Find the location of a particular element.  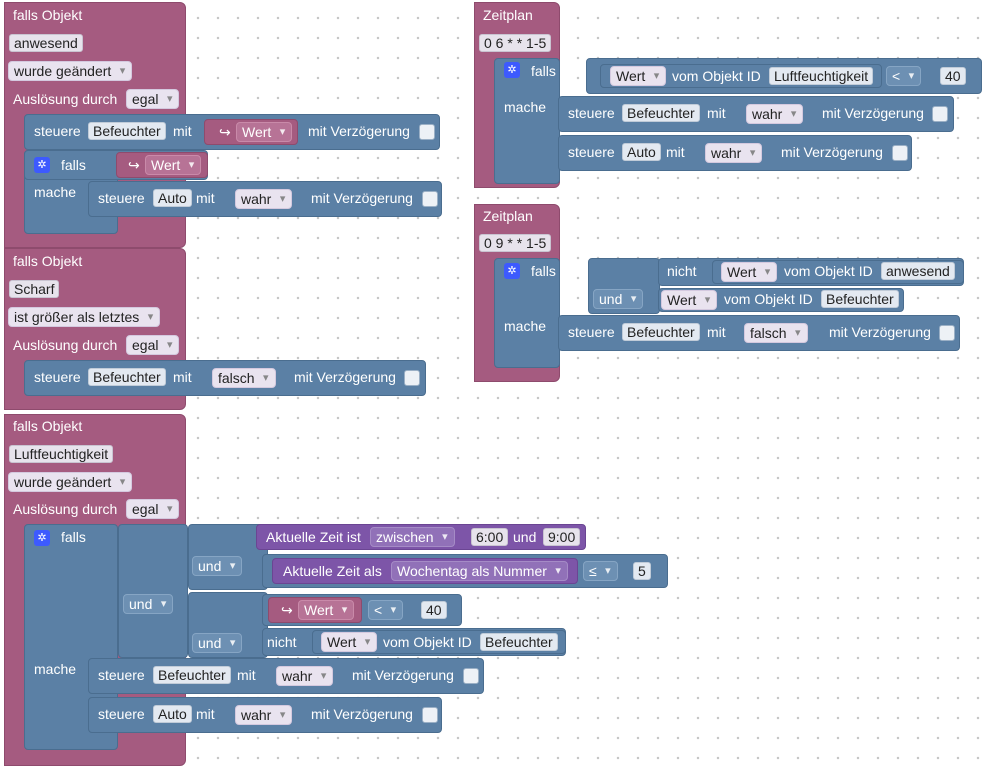

time-to-field: 9:00 is located at coordinates (562, 537).